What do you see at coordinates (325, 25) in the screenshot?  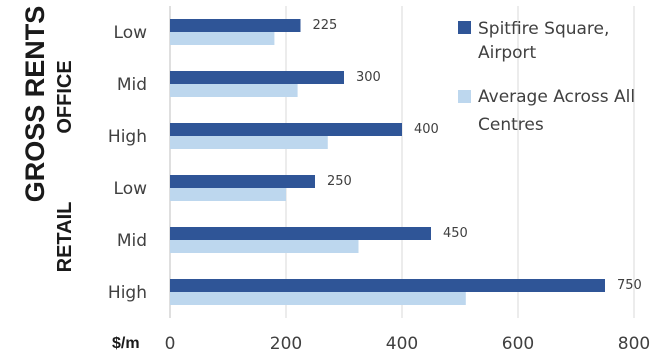 I see `data-label: 225` at bounding box center [325, 25].